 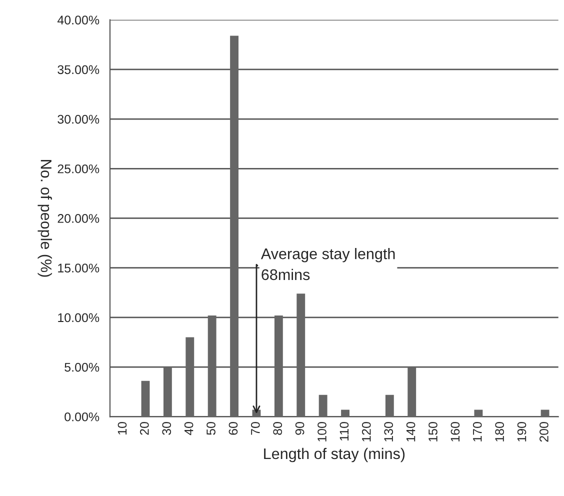 I want to click on x-tick-label: 50, so click(x=211, y=428).